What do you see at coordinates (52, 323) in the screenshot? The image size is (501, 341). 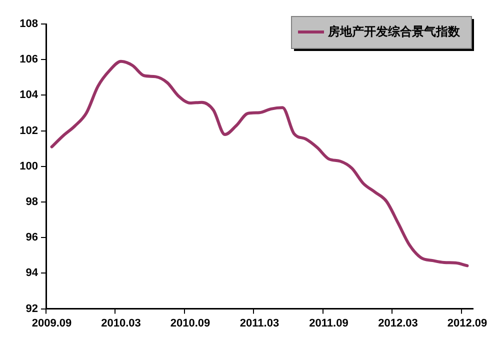 I see `x-tick-label: 2009.09` at bounding box center [52, 323].